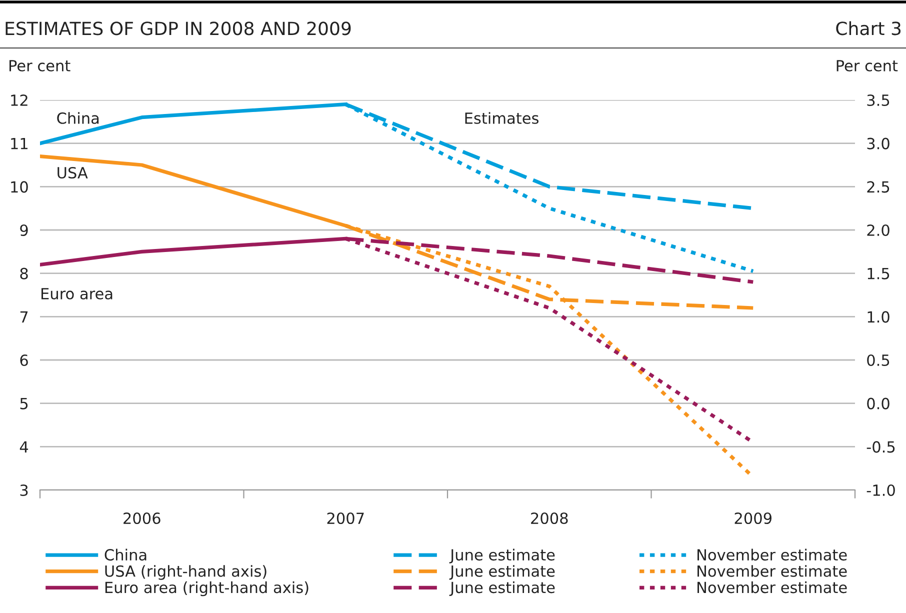 This screenshot has width=906, height=613. I want to click on x-tick-label: 2007, so click(345, 518).